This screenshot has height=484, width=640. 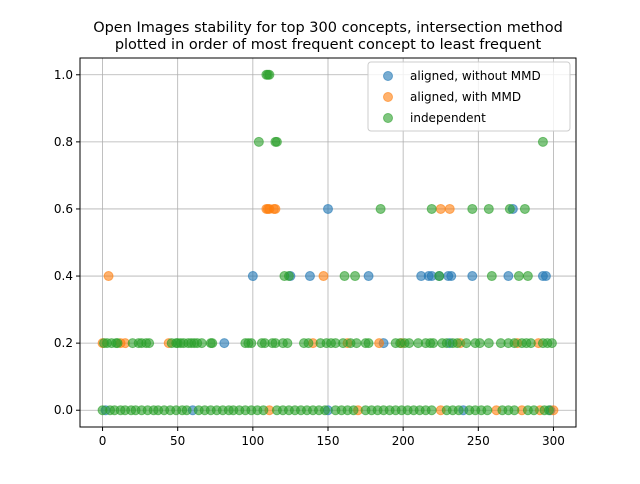 I want to click on x-tick-label: 100, so click(x=252, y=441).